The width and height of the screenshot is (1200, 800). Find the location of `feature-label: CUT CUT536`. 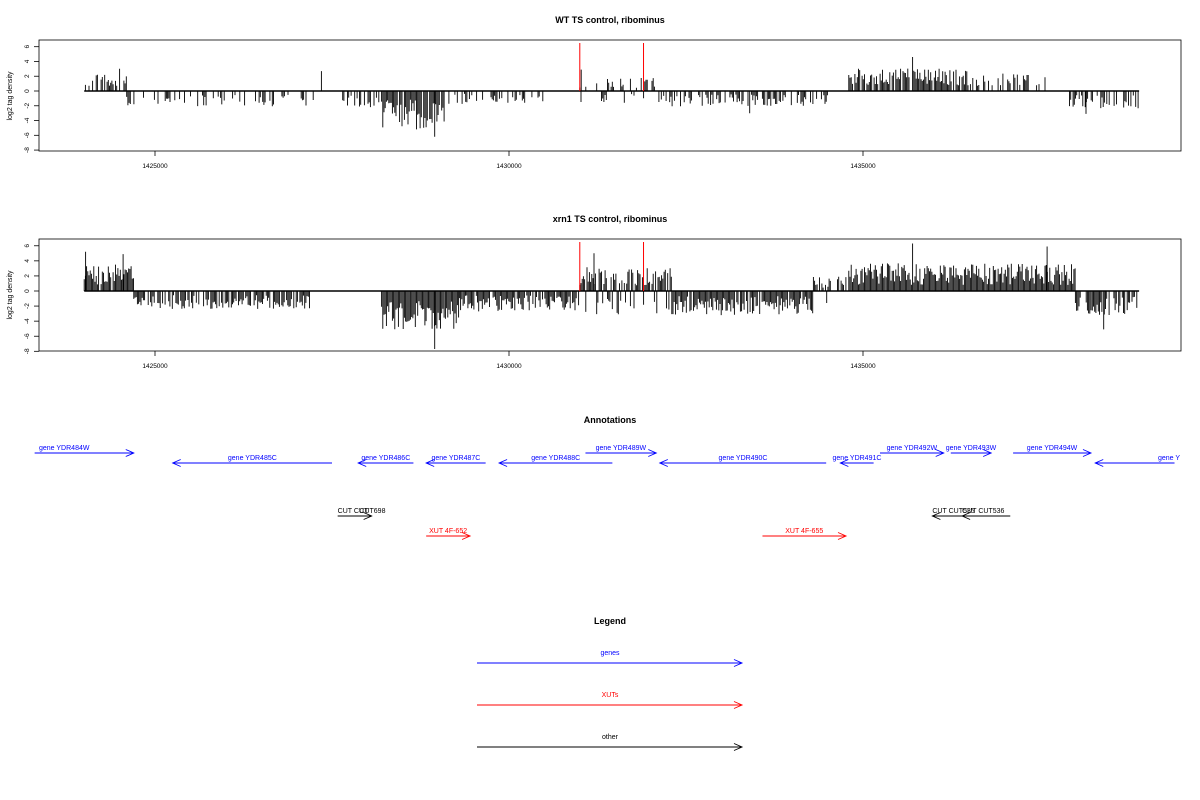

feature-label: CUT CUT536 is located at coordinates (983, 511).